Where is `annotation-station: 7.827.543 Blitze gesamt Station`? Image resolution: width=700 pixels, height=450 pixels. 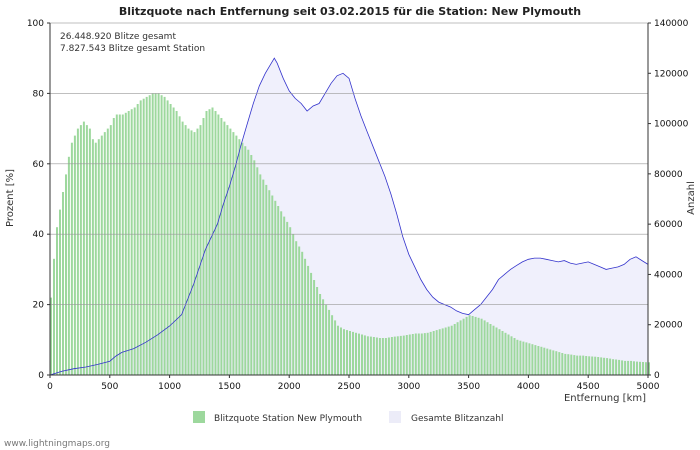 annotation-station: 7.827.543 Blitze gesamt Station is located at coordinates (132, 49).